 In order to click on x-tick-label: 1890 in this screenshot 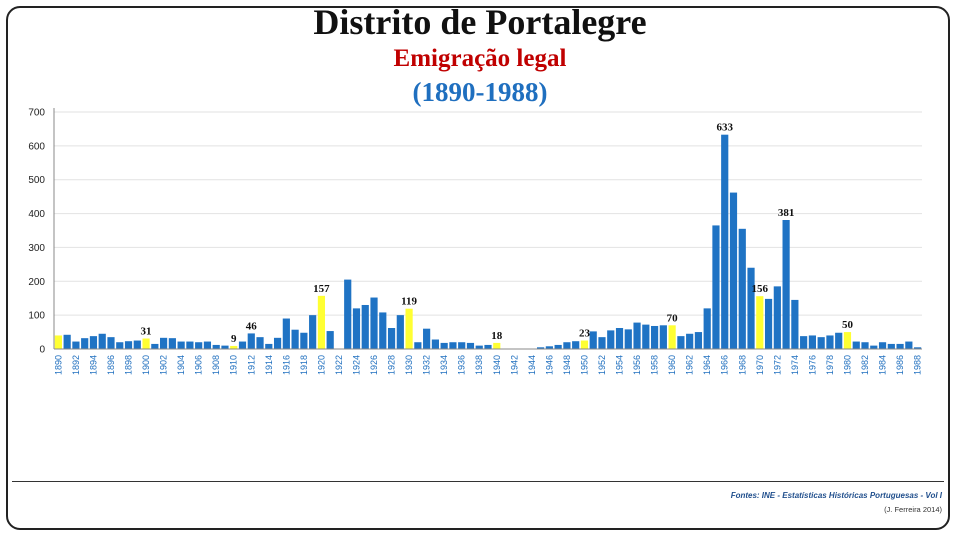, I will do `click(58, 365)`.